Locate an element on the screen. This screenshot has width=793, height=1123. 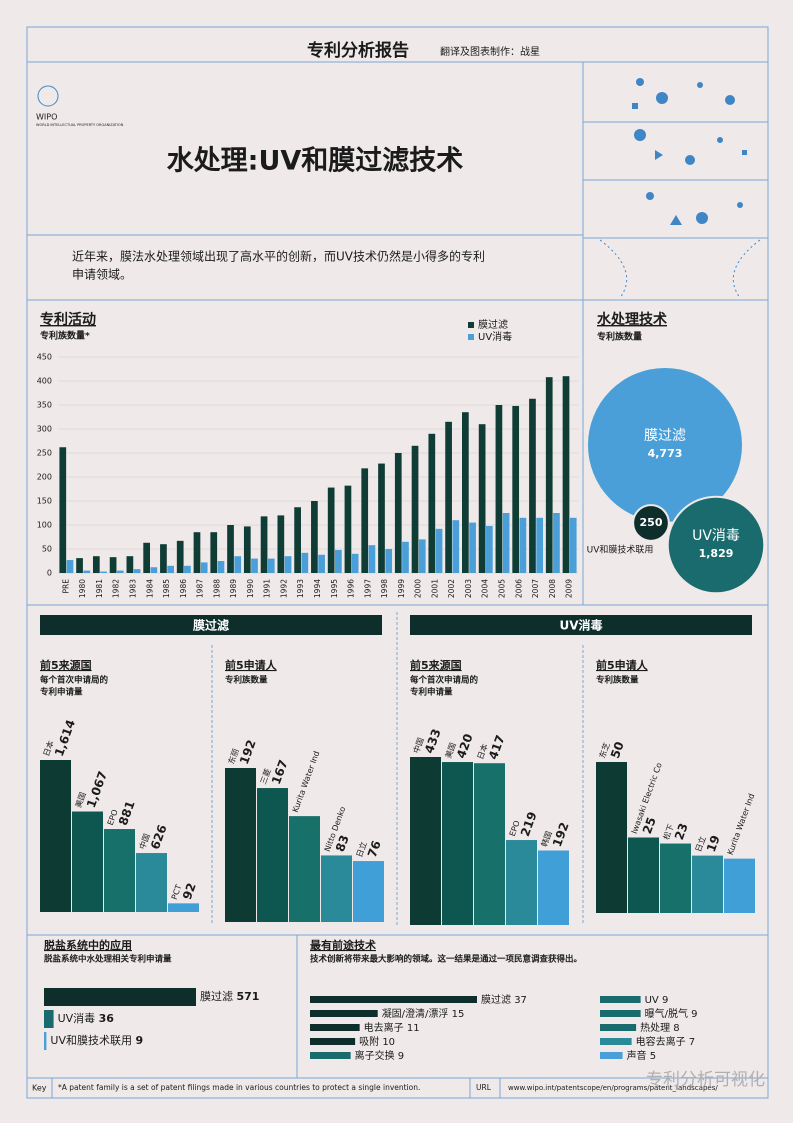
bubble-label: UV消毒 is located at coordinates (716, 536).